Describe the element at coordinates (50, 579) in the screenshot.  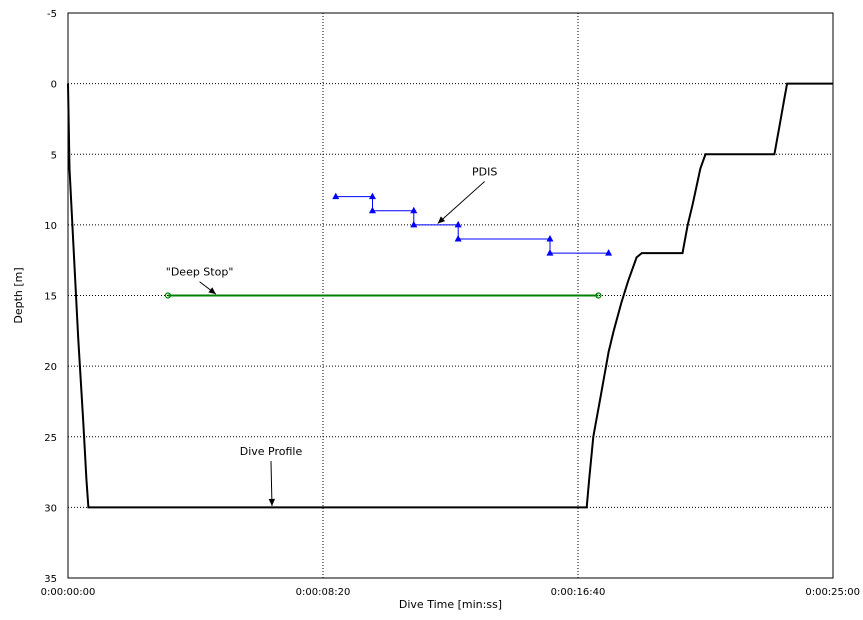
I see `y-tick-label: 35` at that location.